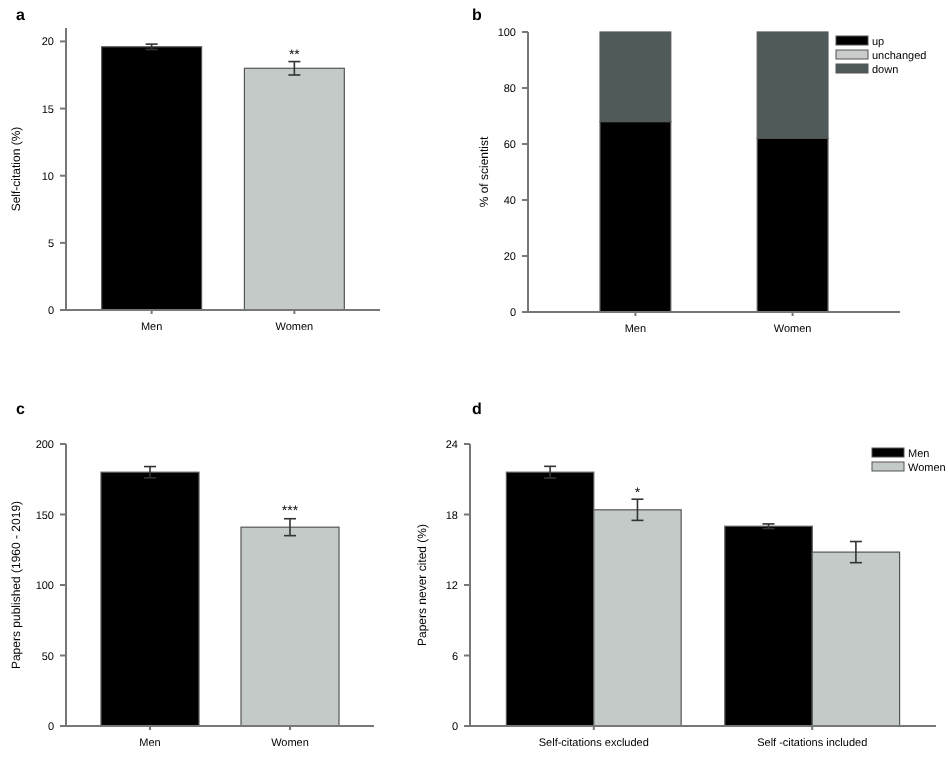  Describe the element at coordinates (21, 409) in the screenshot. I see `chart-title: c` at that location.